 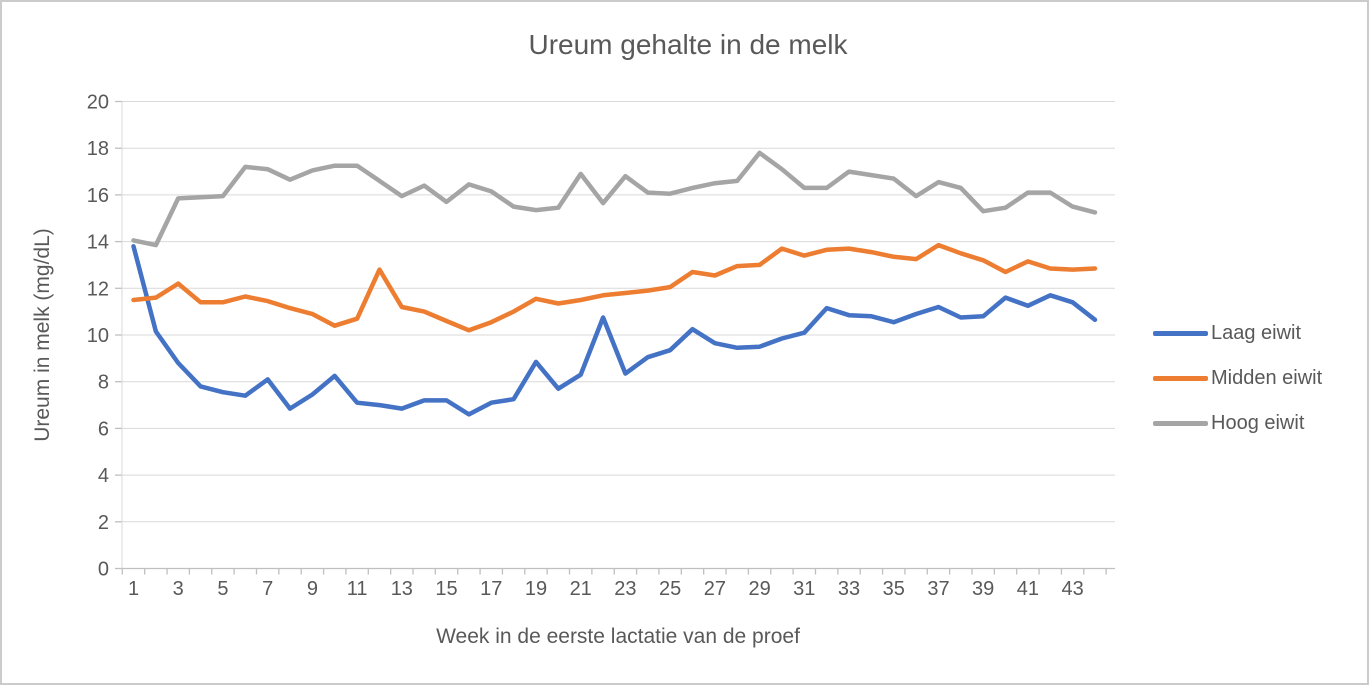 I want to click on x-axis-tick-labels: 1 3 5 7 9 11 13 15 17 19 21 23 25 27 29 31 33 35 37 39 41 43, so click(x=606, y=589).